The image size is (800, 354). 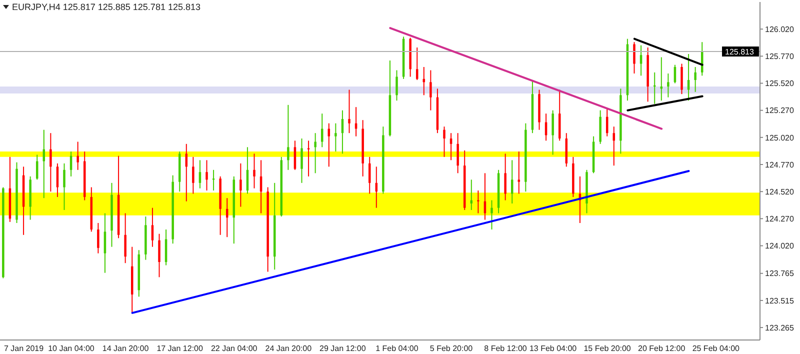 I want to click on y-tick-label: 123.515, so click(x=779, y=301).